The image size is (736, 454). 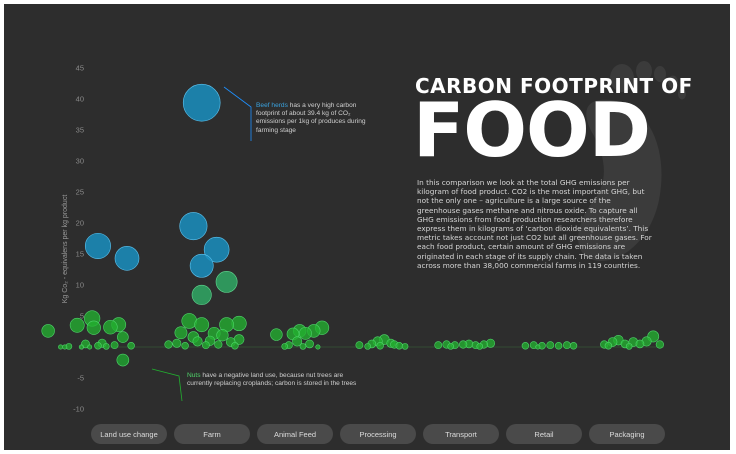 What do you see at coordinates (129, 434) in the screenshot?
I see `stage-button-land-use-change: Land use change` at bounding box center [129, 434].